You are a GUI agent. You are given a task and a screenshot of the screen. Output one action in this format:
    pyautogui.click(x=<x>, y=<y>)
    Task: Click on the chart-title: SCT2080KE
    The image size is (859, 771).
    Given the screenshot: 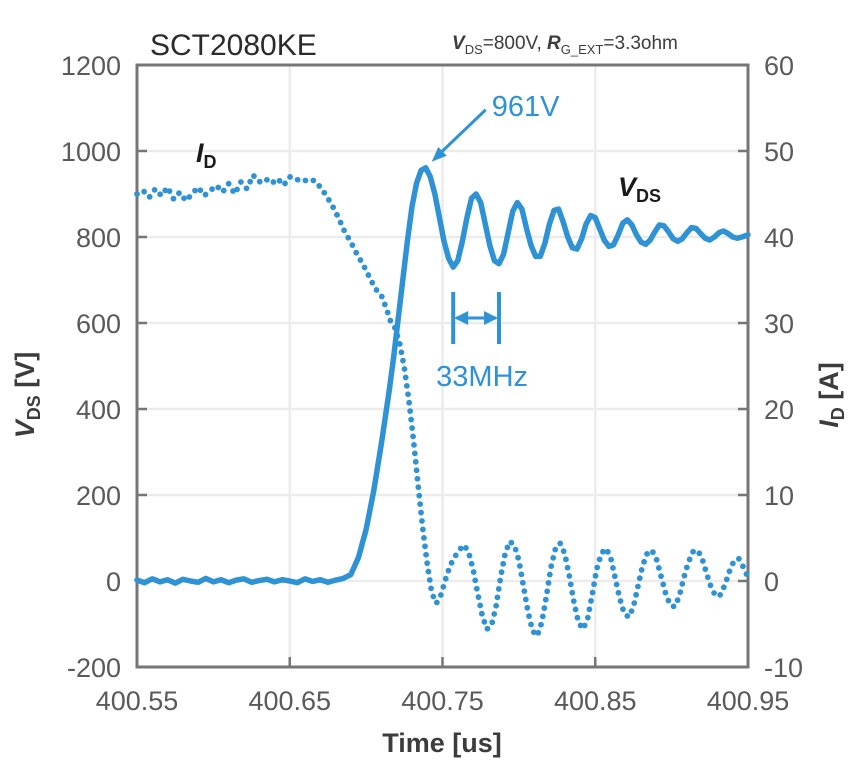 What is the action you would take?
    pyautogui.click(x=233, y=45)
    